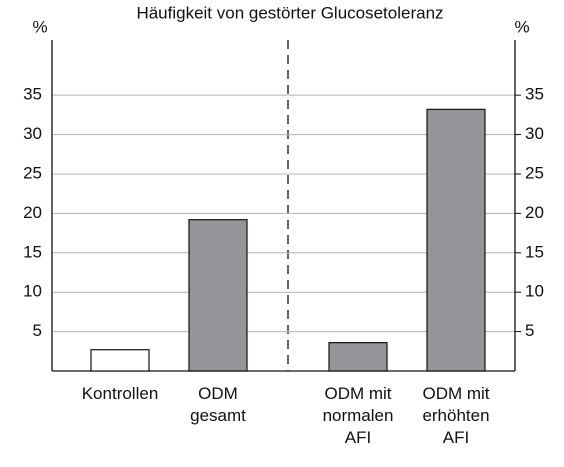 Image resolution: width=564 pixels, height=467 pixels. I want to click on y2-tick-label: 25, so click(534, 172).